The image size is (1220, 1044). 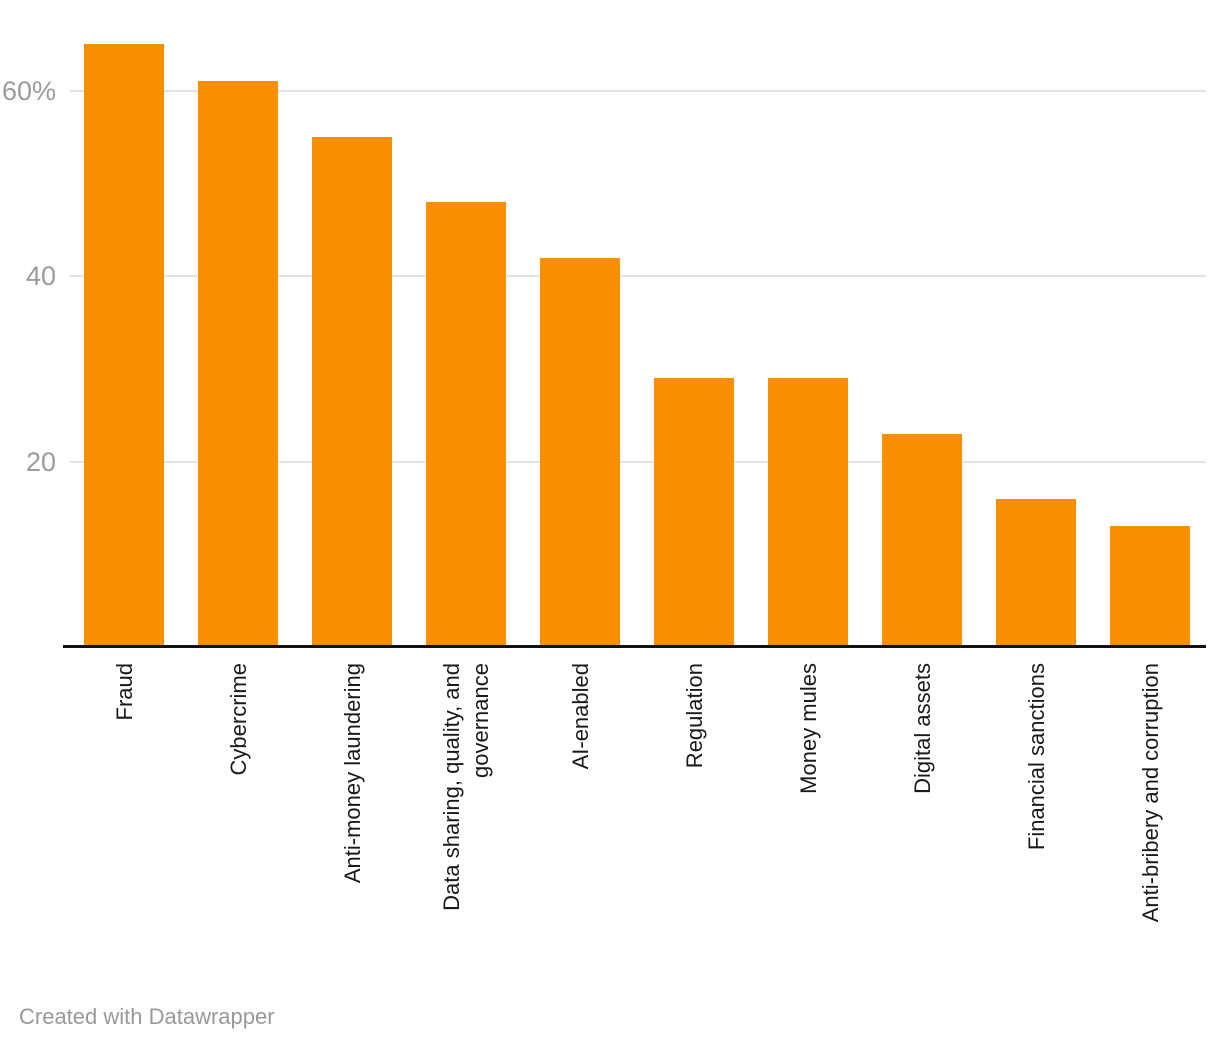 What do you see at coordinates (451, 787) in the screenshot?
I see `x-axis-label-line: Data sharing, quality, and` at bounding box center [451, 787].